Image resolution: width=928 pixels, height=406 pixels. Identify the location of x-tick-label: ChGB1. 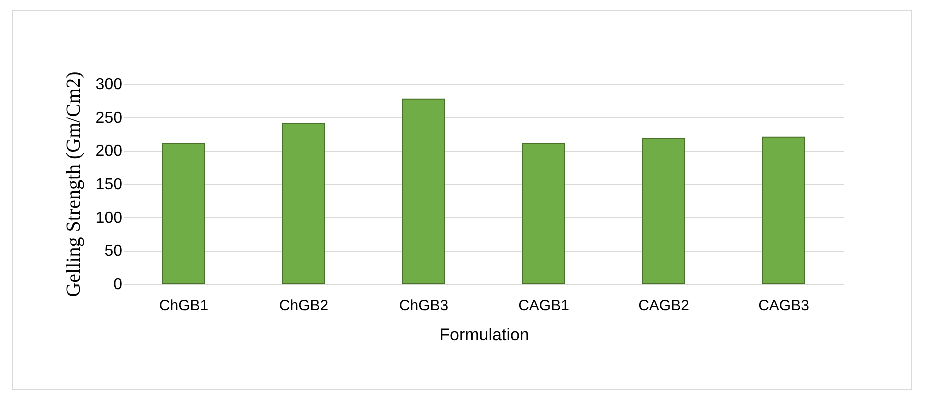
(184, 306).